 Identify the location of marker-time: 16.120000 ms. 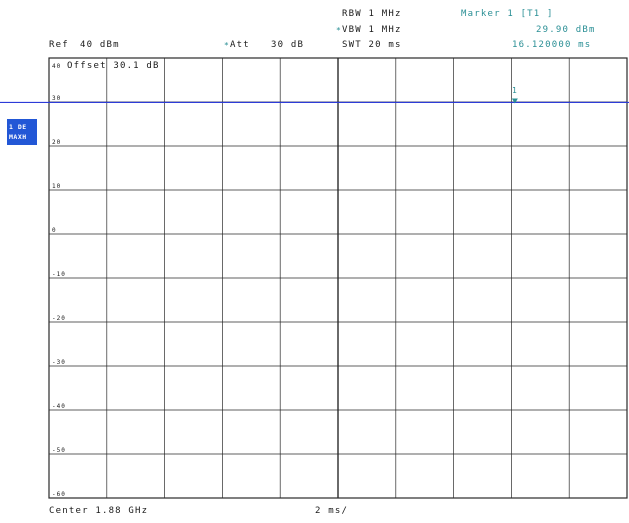
(552, 45).